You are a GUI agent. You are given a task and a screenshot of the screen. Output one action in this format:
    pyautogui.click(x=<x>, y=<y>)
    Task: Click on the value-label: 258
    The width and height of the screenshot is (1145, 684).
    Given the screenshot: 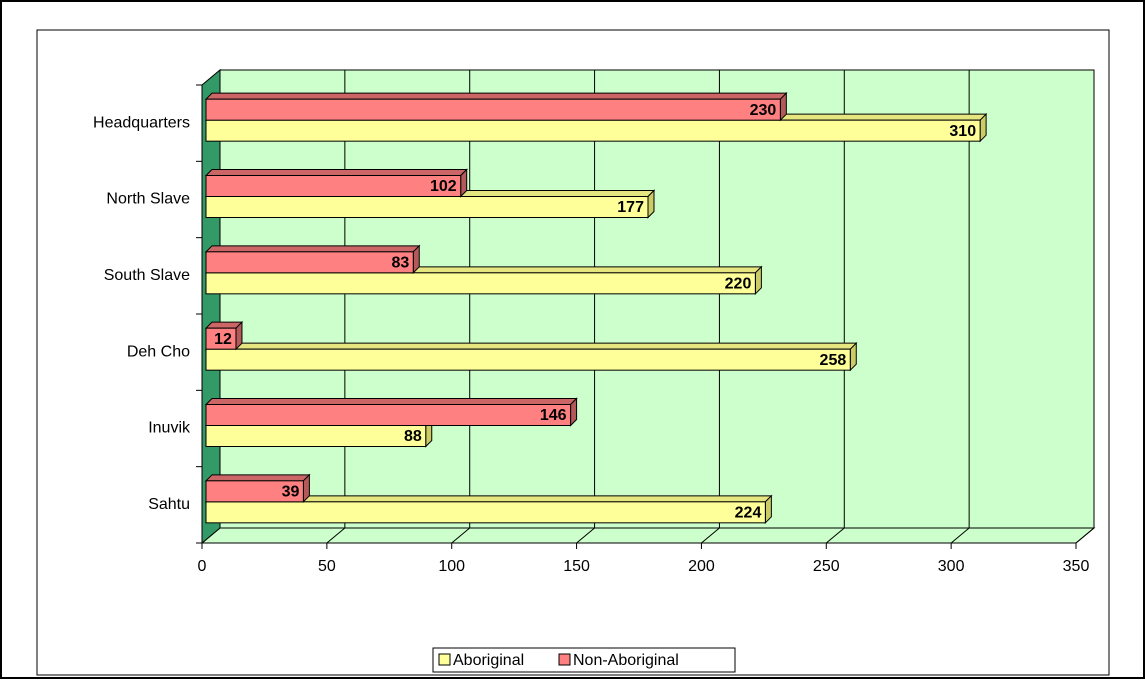 What is the action you would take?
    pyautogui.click(x=833, y=360)
    